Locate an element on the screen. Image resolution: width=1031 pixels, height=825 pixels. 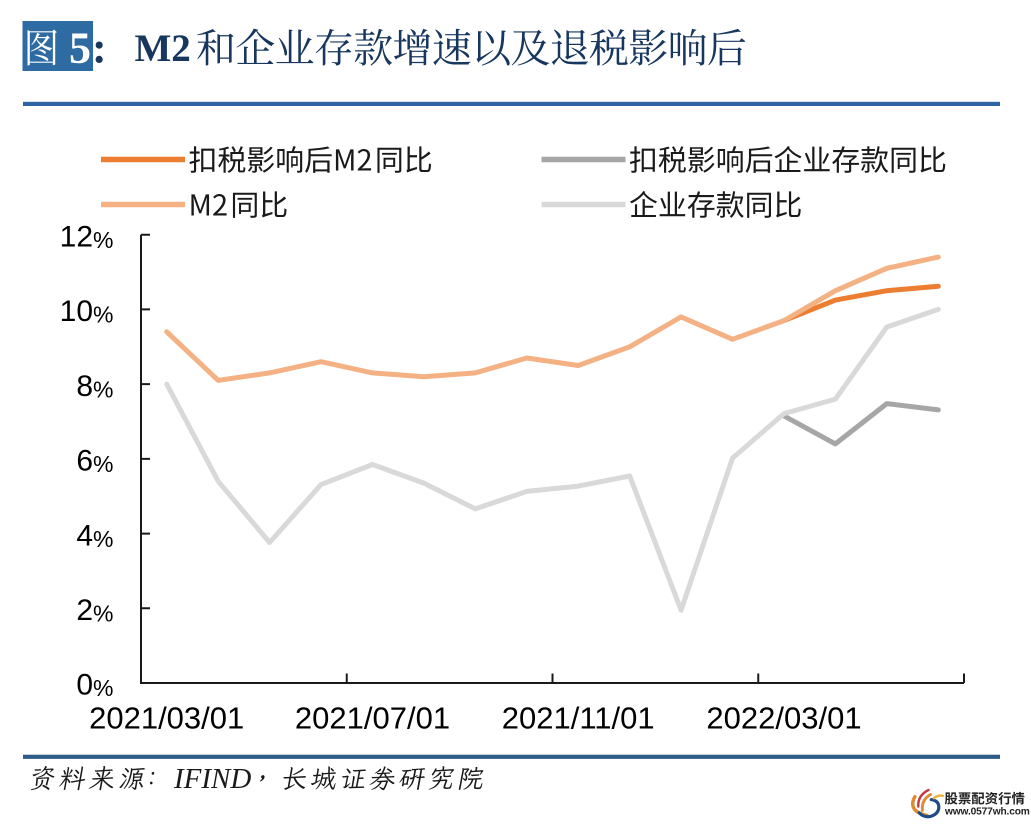
svg-text: 4% is located at coordinates (94, 535).